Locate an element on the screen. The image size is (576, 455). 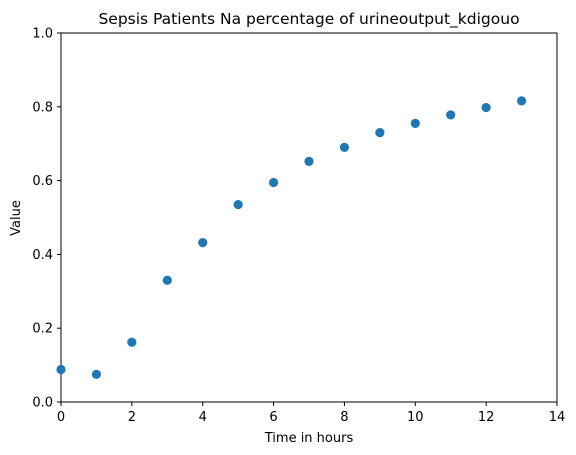
x-tick-label: 2 is located at coordinates (132, 417).